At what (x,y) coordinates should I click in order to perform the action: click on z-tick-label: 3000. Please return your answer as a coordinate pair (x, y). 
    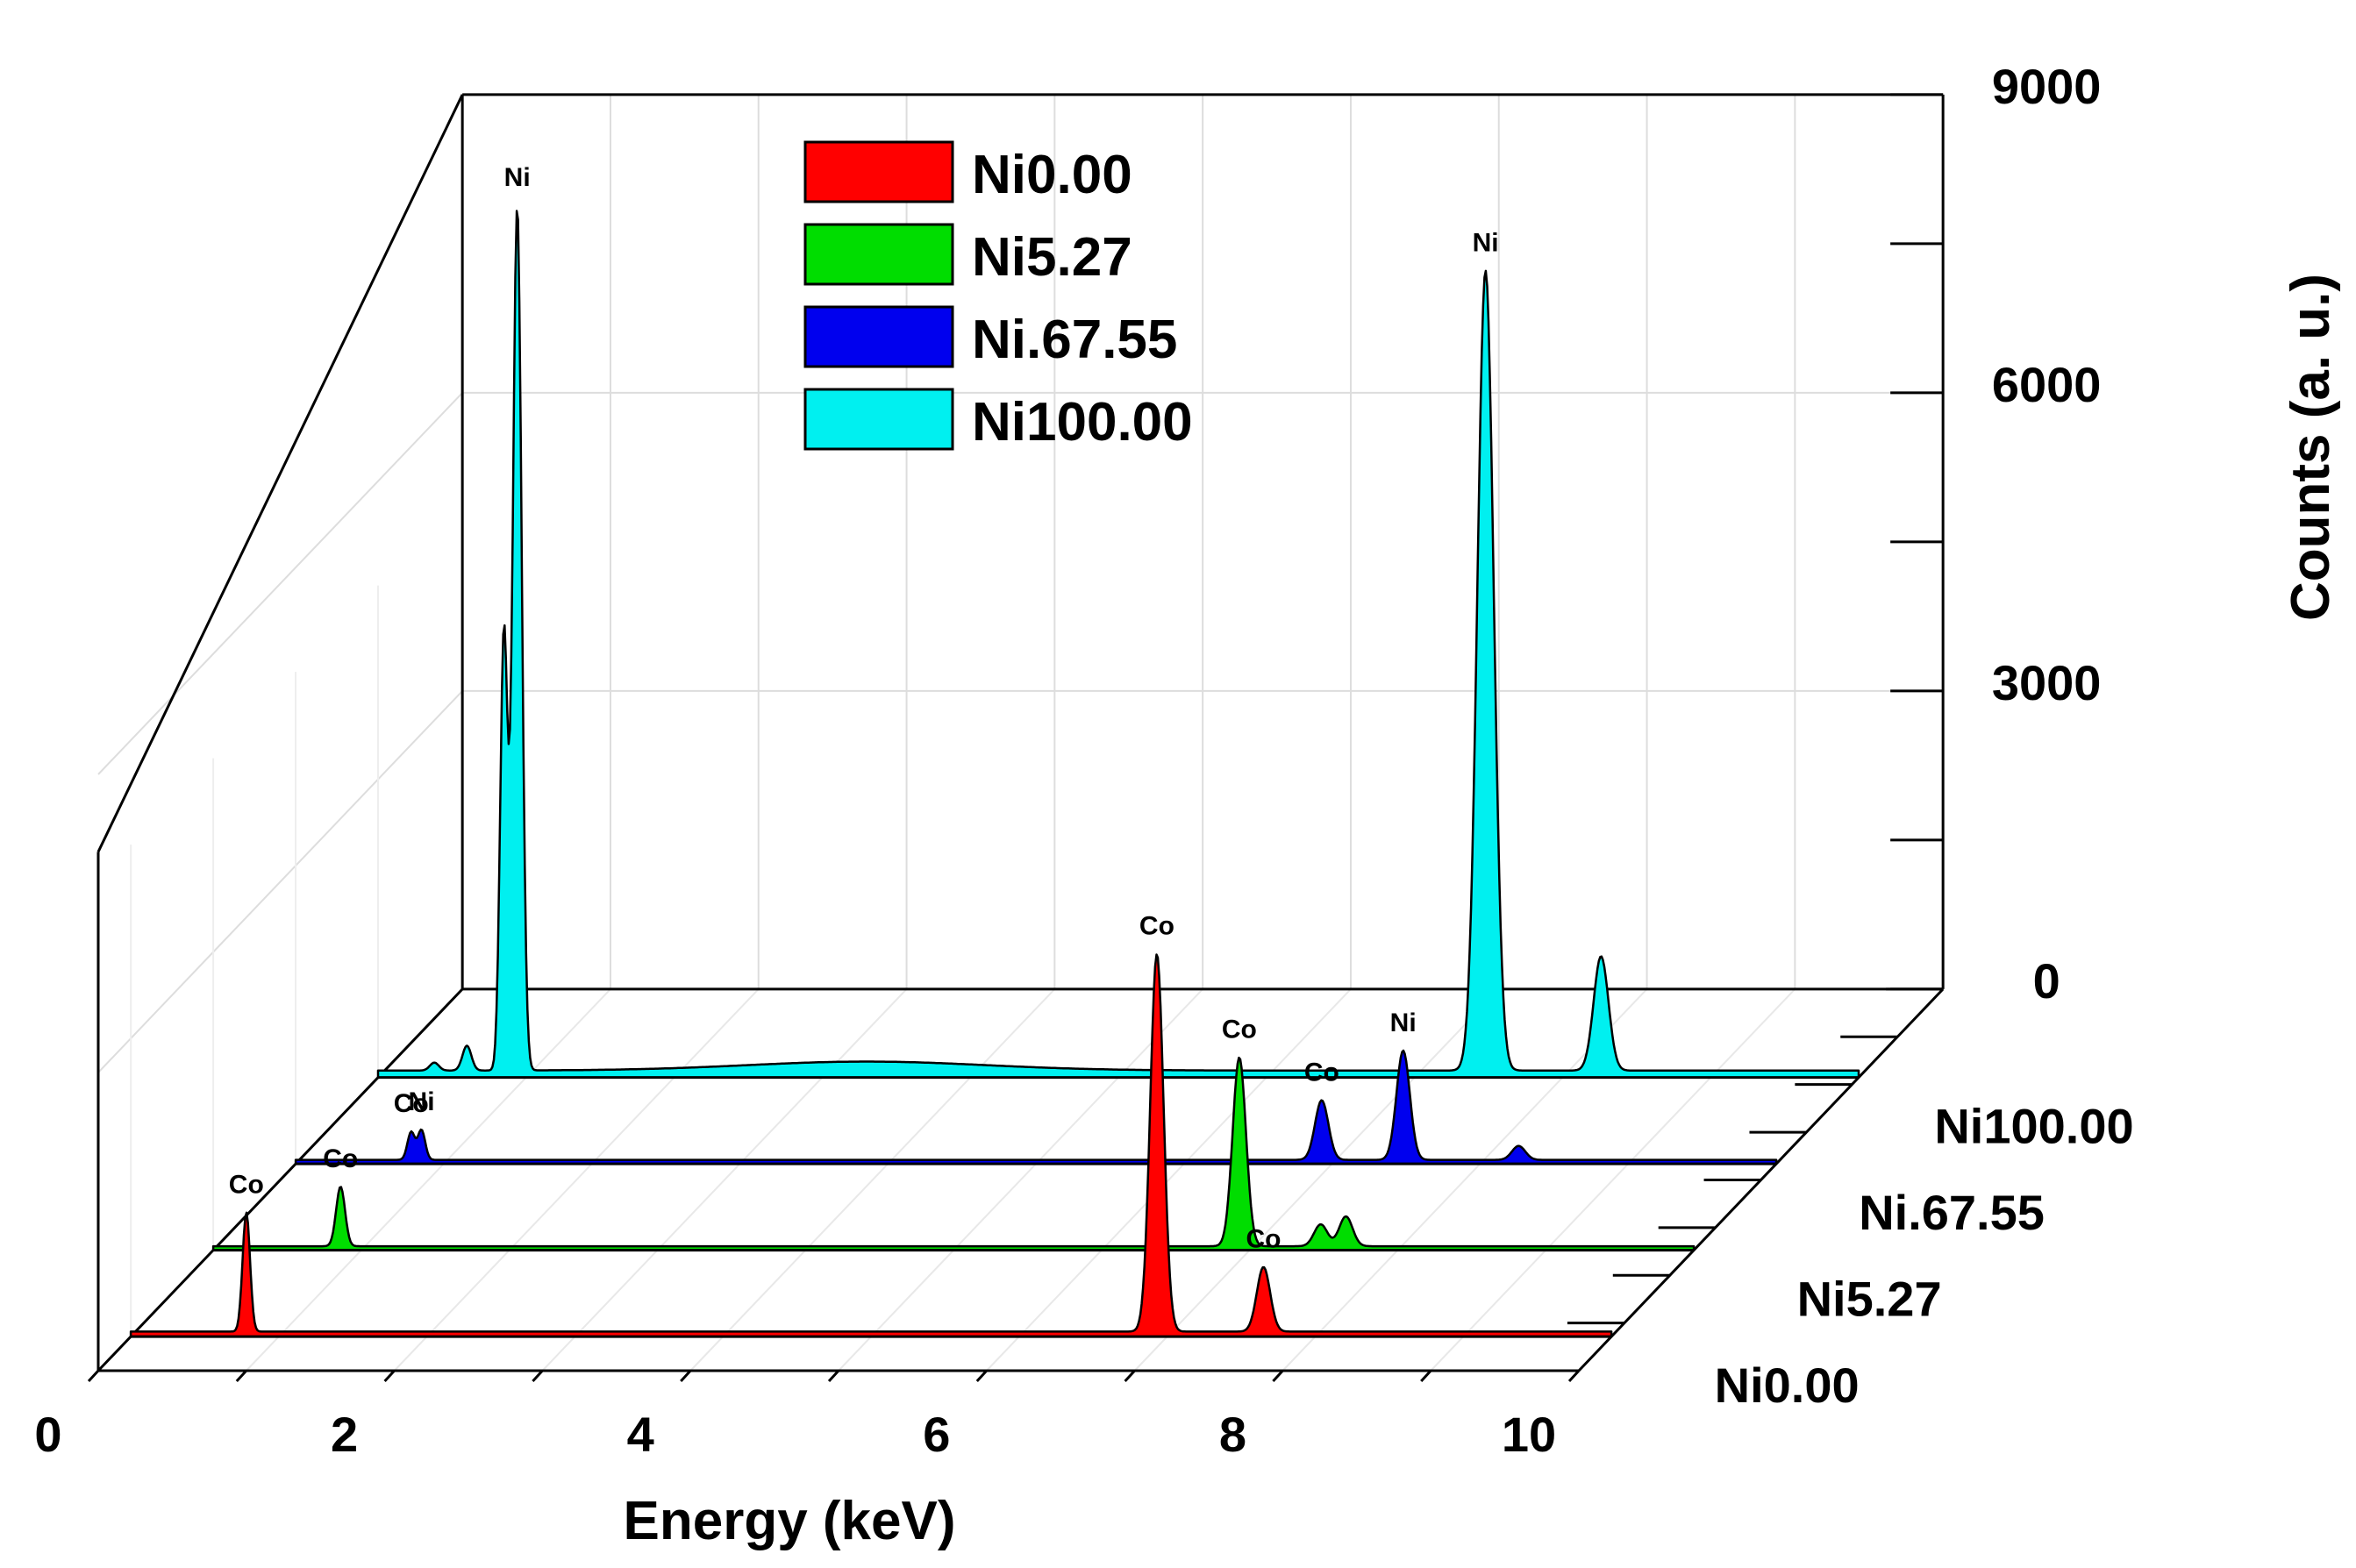
    Looking at the image, I should click on (2047, 683).